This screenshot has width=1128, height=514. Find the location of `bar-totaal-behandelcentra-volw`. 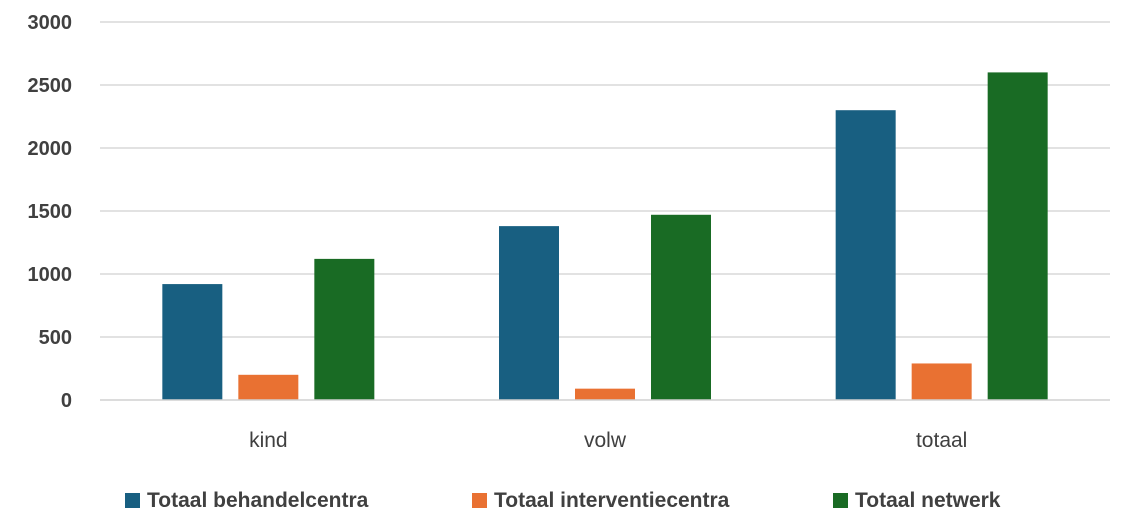

bar-totaal-behandelcentra-volw is located at coordinates (529, 313).